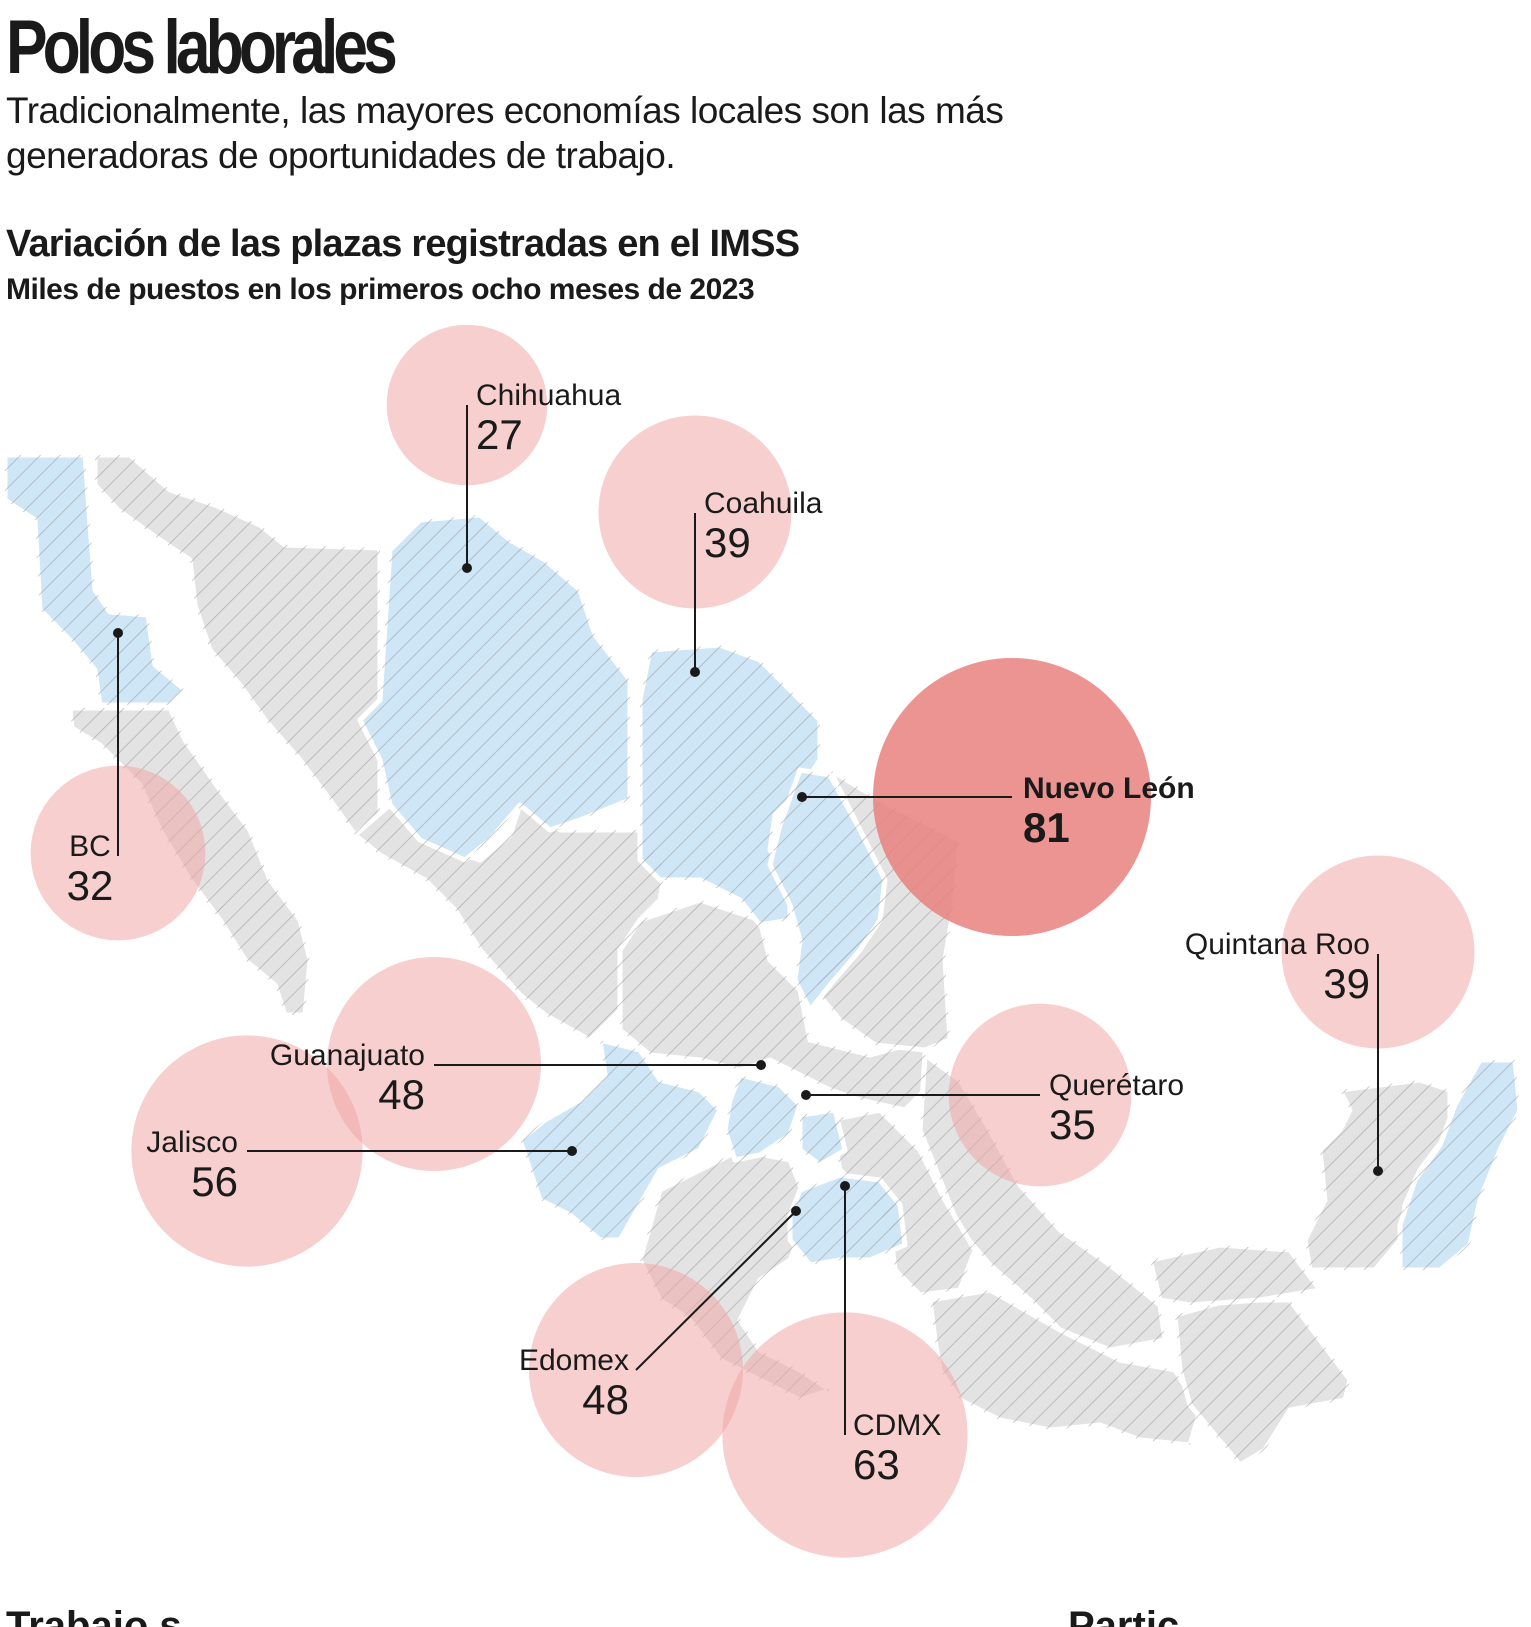 This screenshot has height=1627, width=1531. I want to click on next-section-title-right: Partic, so click(1124, 1615).